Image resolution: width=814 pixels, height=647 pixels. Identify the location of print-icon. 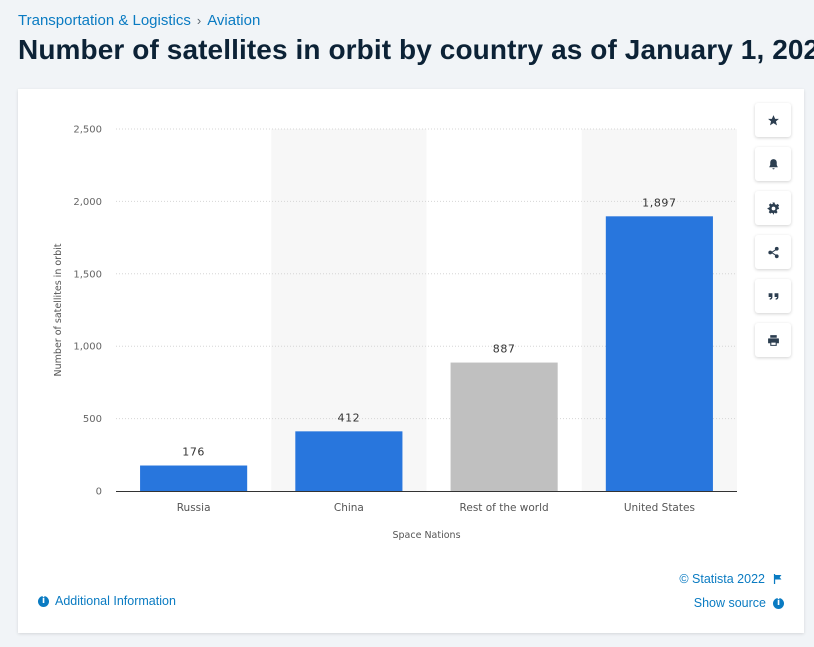
(773, 340).